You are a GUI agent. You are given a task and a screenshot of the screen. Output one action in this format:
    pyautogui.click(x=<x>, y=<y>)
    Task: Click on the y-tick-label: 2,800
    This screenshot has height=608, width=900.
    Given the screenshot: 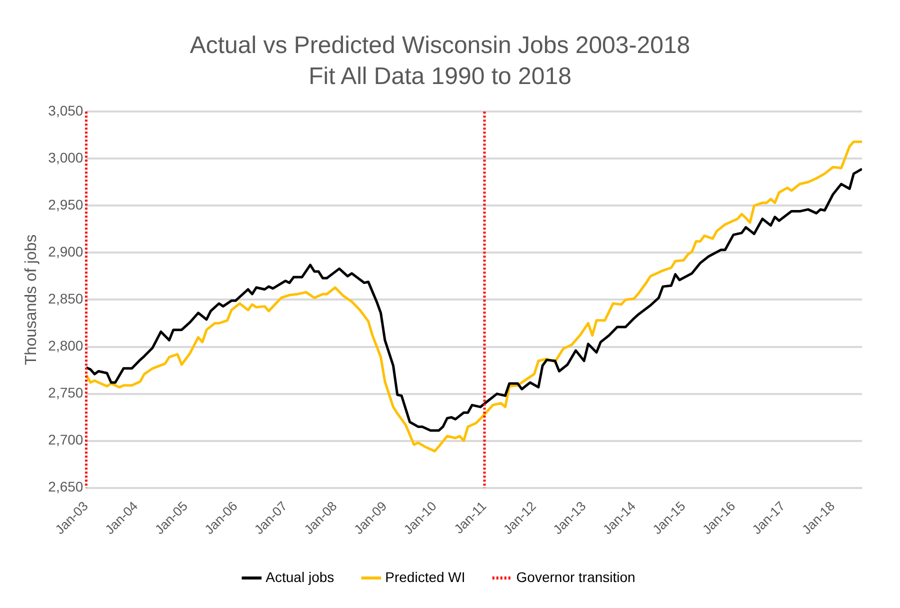 What is the action you would take?
    pyautogui.click(x=66, y=346)
    